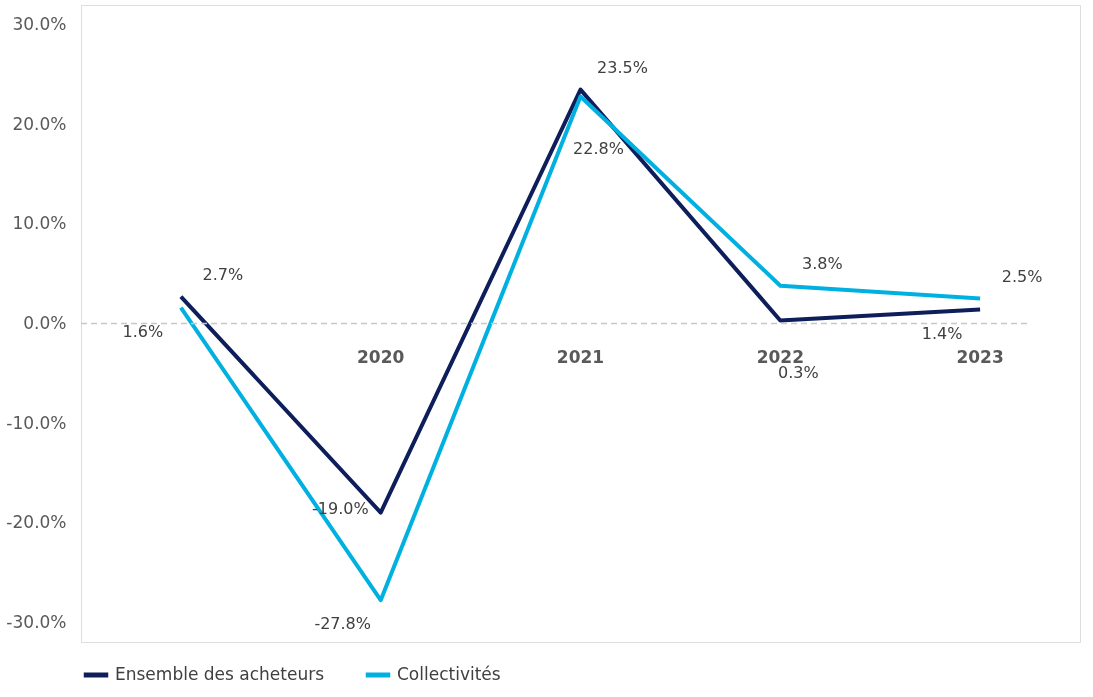 The height and width of the screenshot is (697, 1093). Describe the element at coordinates (39, 24) in the screenshot. I see `y-tick-label: 30.0%` at that location.